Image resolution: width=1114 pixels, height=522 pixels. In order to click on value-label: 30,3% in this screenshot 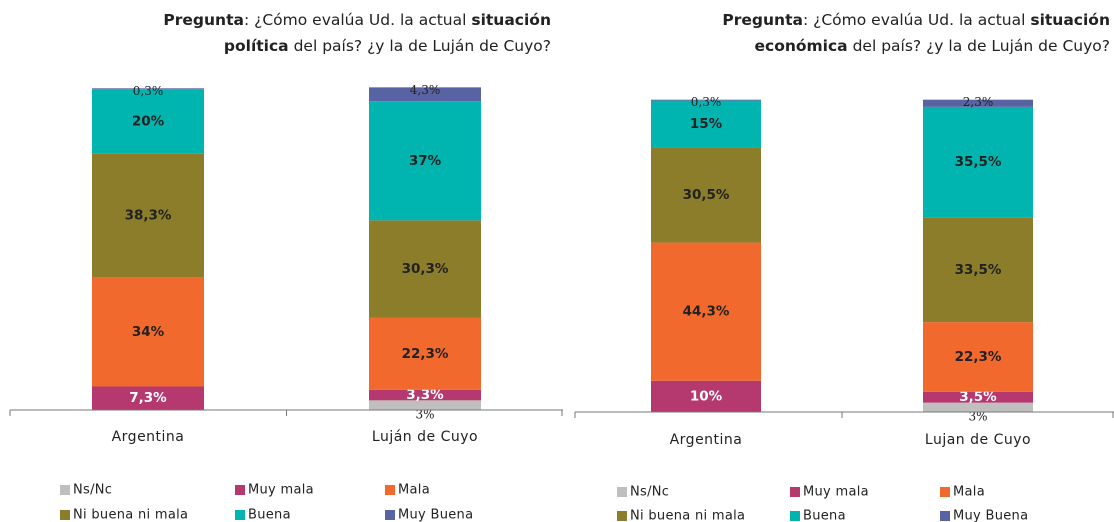, I will do `click(425, 269)`.